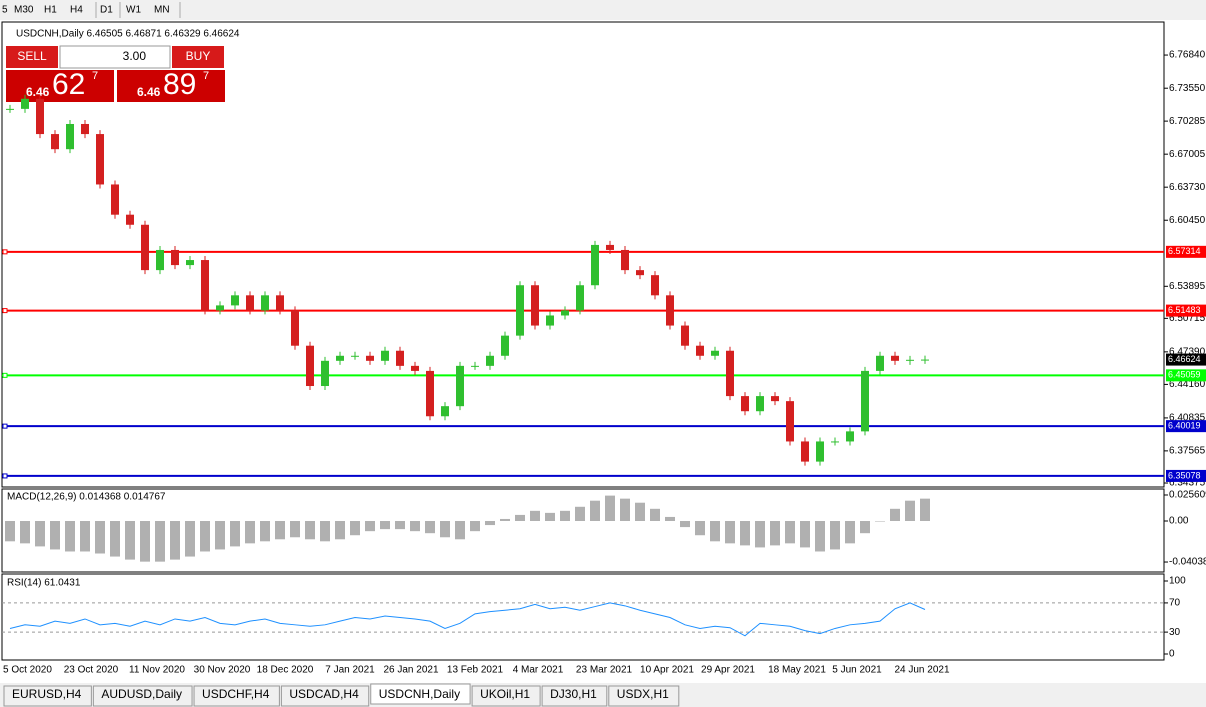 The height and width of the screenshot is (707, 1206). I want to click on sell-price-box, so click(60, 86).